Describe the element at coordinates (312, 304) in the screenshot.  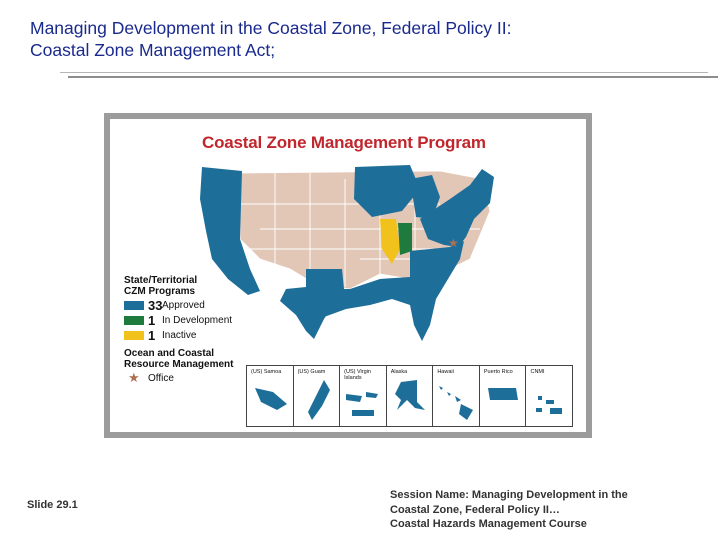
I see `texas` at that location.